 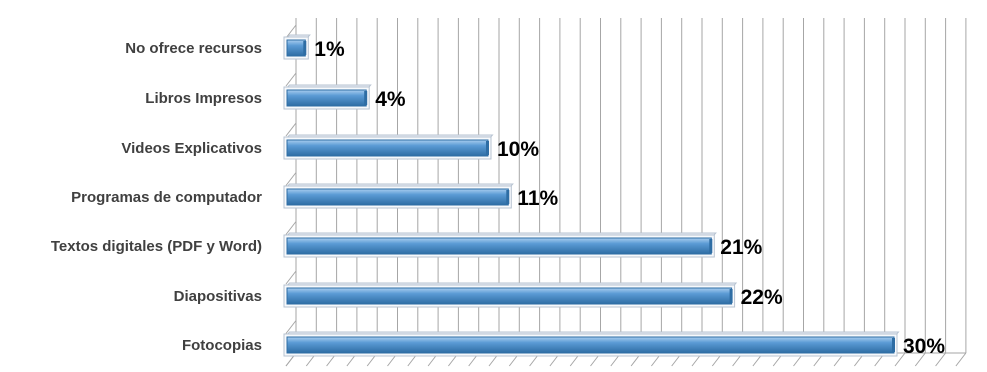 I want to click on category-label: Diapositivas, so click(x=218, y=296).